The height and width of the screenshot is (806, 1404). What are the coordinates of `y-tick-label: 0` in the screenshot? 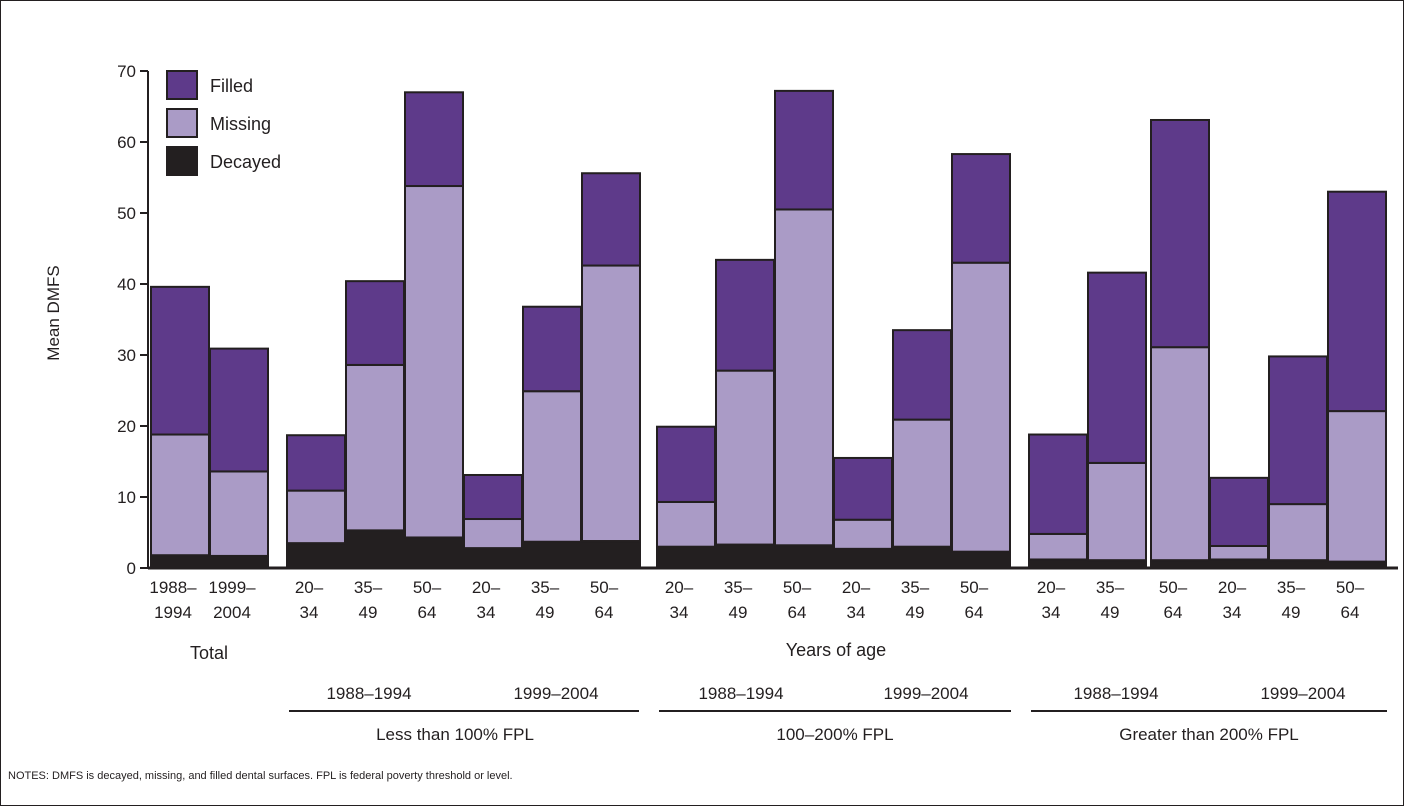 It's located at (131, 568).